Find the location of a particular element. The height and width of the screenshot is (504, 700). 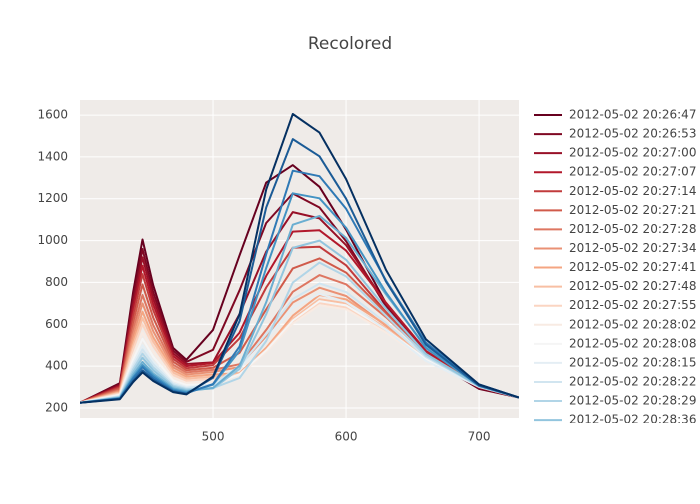

legend-label: 2012-05-02 20:27:21 is located at coordinates (632, 210).